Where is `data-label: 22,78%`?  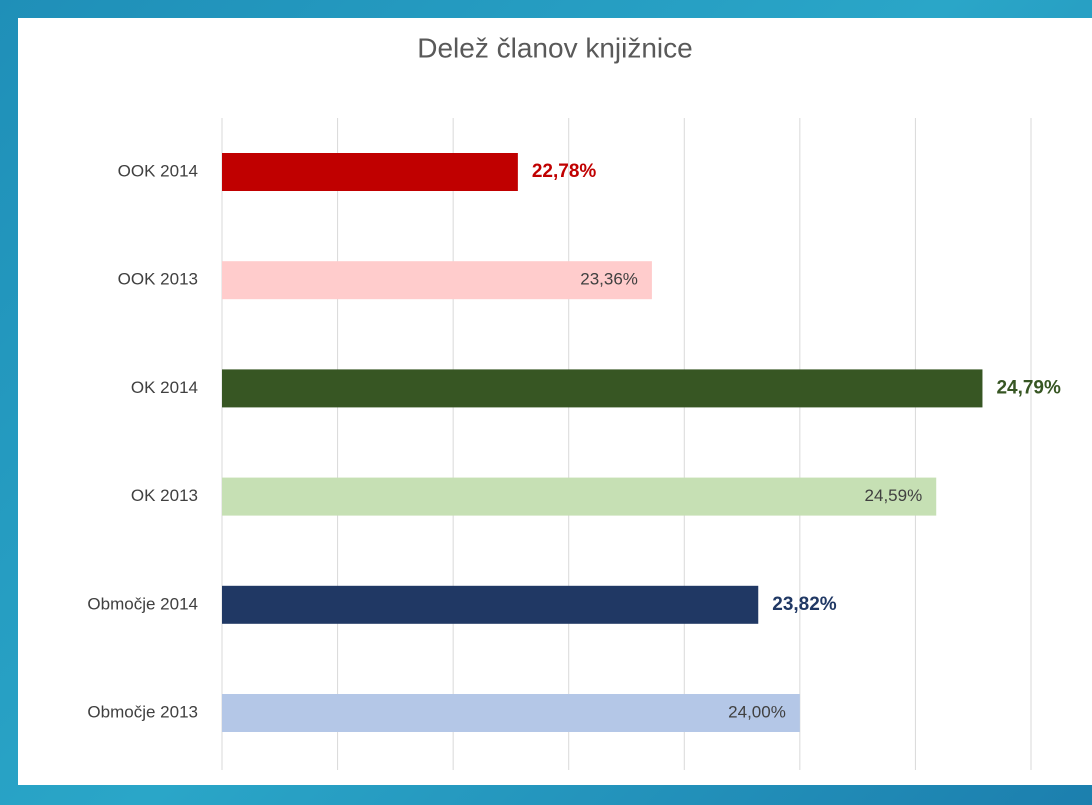 data-label: 22,78% is located at coordinates (564, 171).